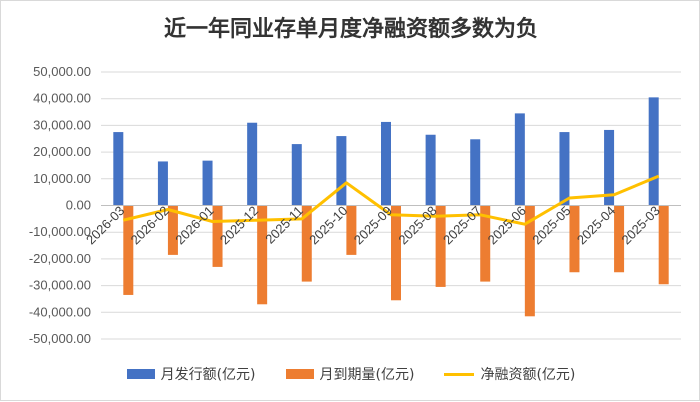 This screenshot has width=700, height=402. I want to click on chart-legend: 月发行额(亿元) 月到期量(亿元) 净融资额(亿元), so click(350, 374).